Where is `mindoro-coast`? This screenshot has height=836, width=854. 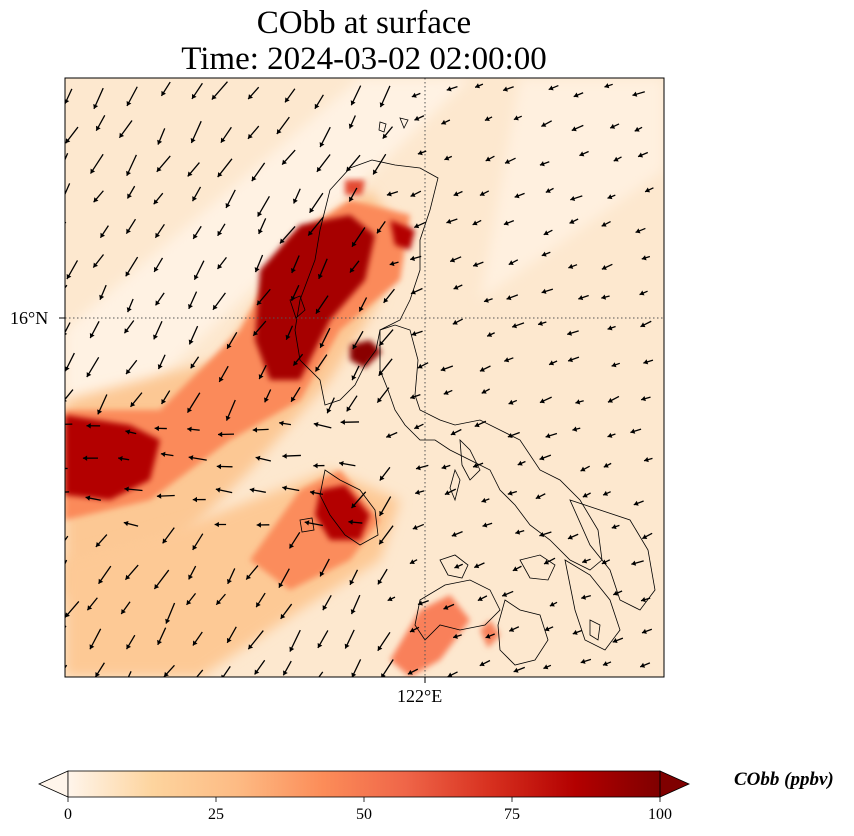
mindoro-coast is located at coordinates (349, 507).